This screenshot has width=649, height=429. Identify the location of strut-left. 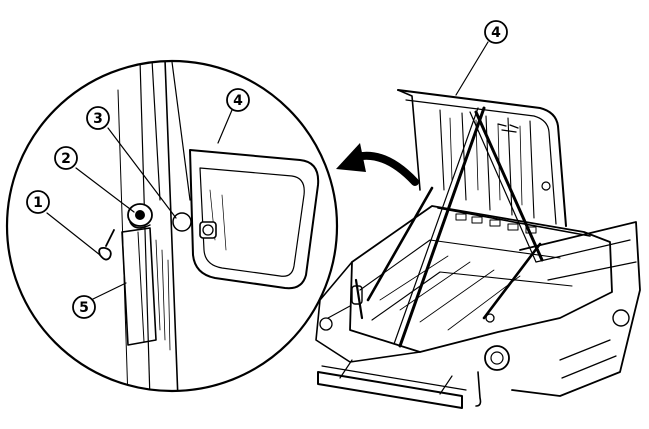
(442, 227).